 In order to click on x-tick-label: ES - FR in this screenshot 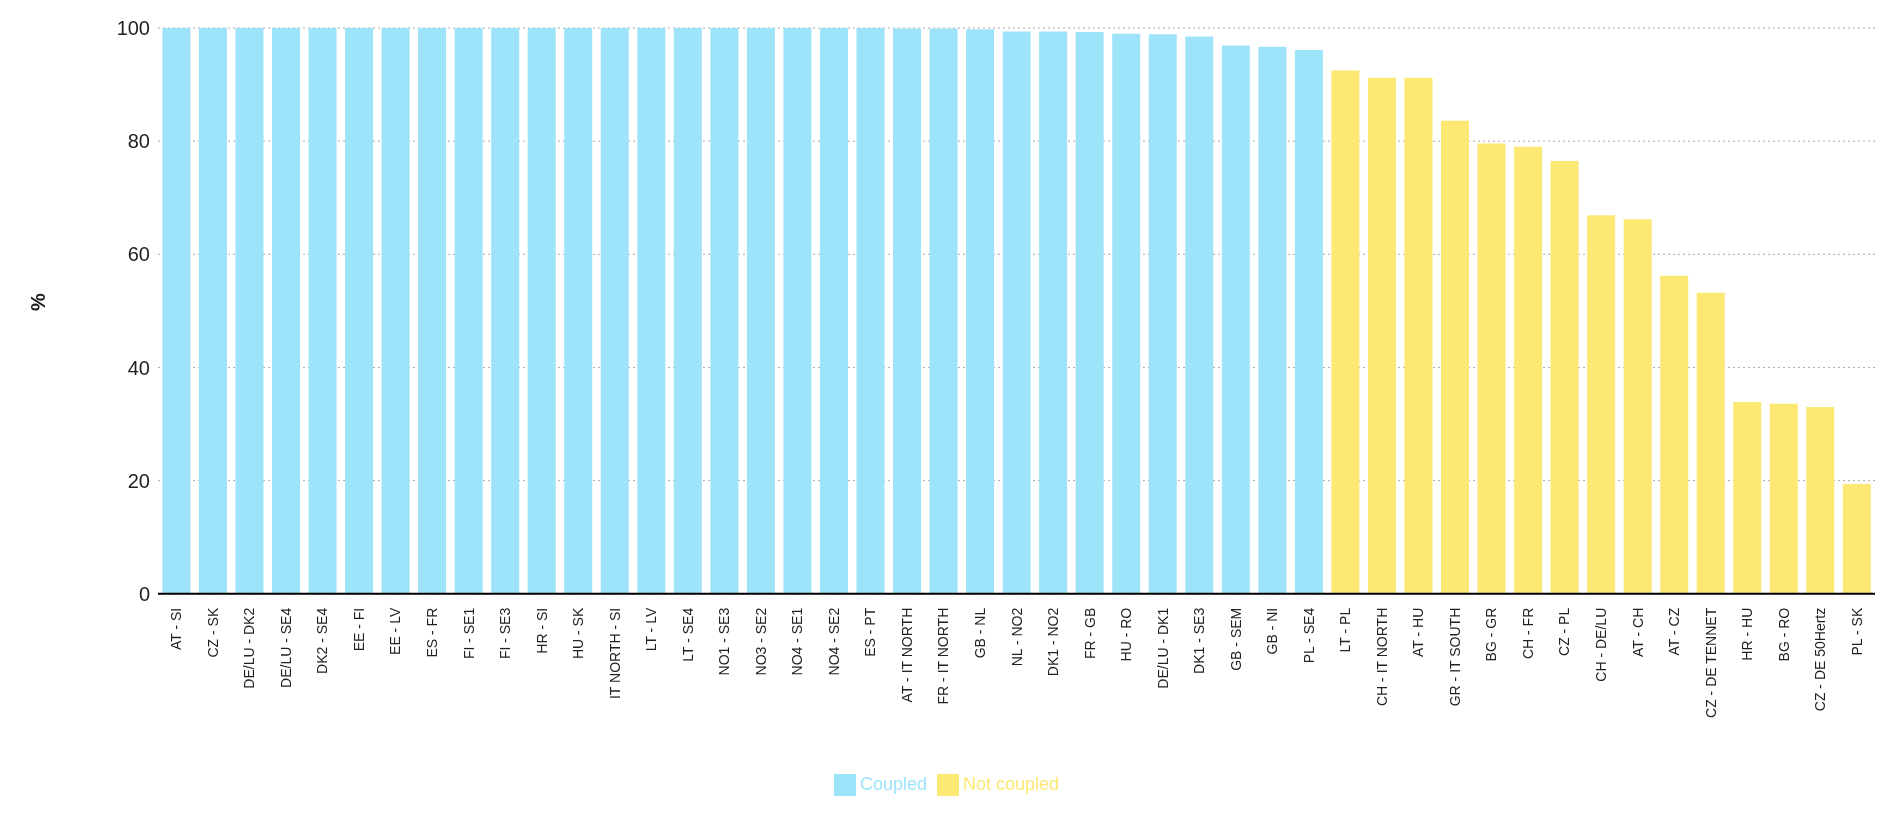, I will do `click(431, 632)`.